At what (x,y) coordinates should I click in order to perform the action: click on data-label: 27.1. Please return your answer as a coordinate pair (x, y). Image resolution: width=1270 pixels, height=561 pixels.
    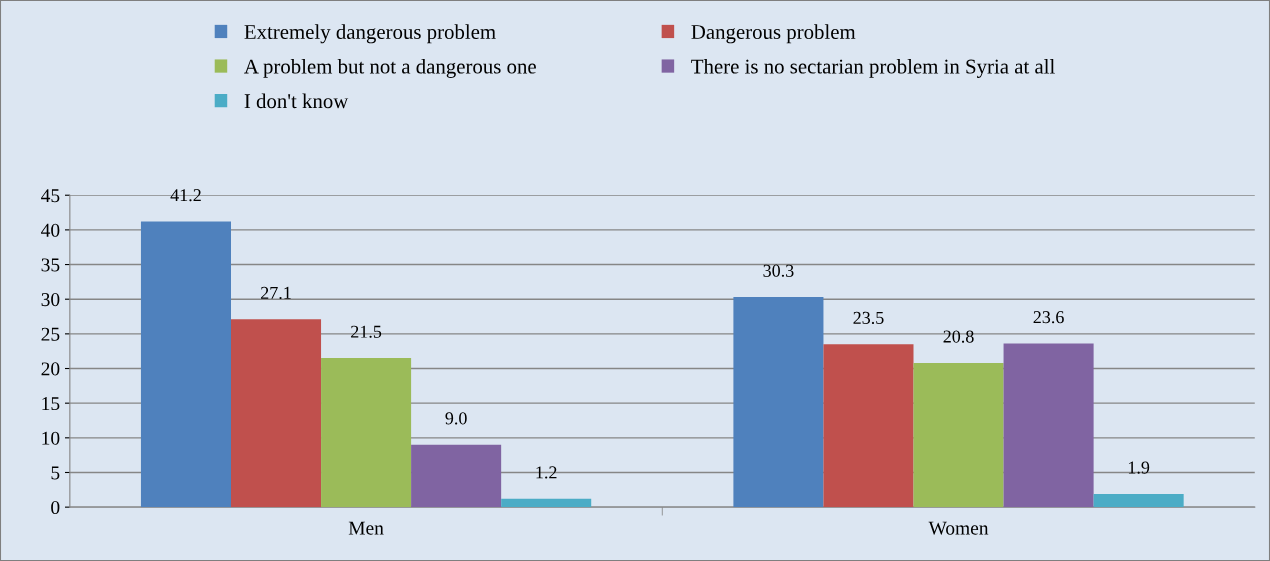
    Looking at the image, I should click on (276, 293).